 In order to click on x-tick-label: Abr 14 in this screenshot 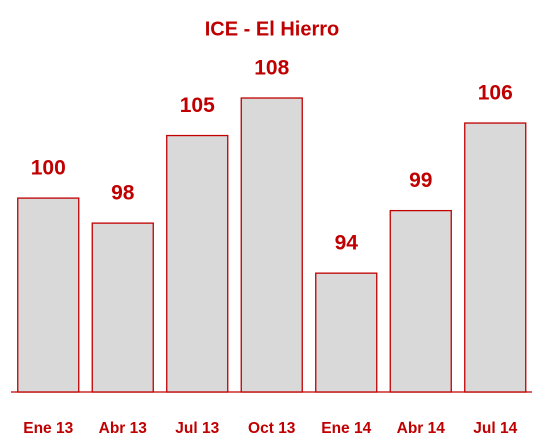, I will do `click(421, 428)`.